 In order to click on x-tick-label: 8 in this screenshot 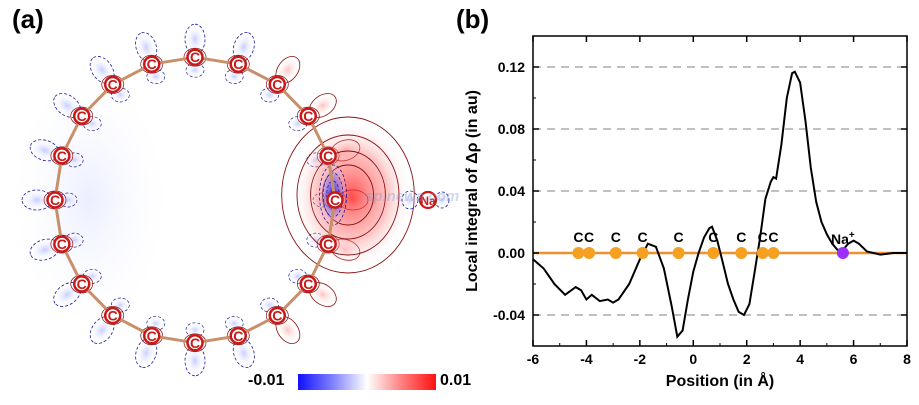, I will do `click(907, 359)`.